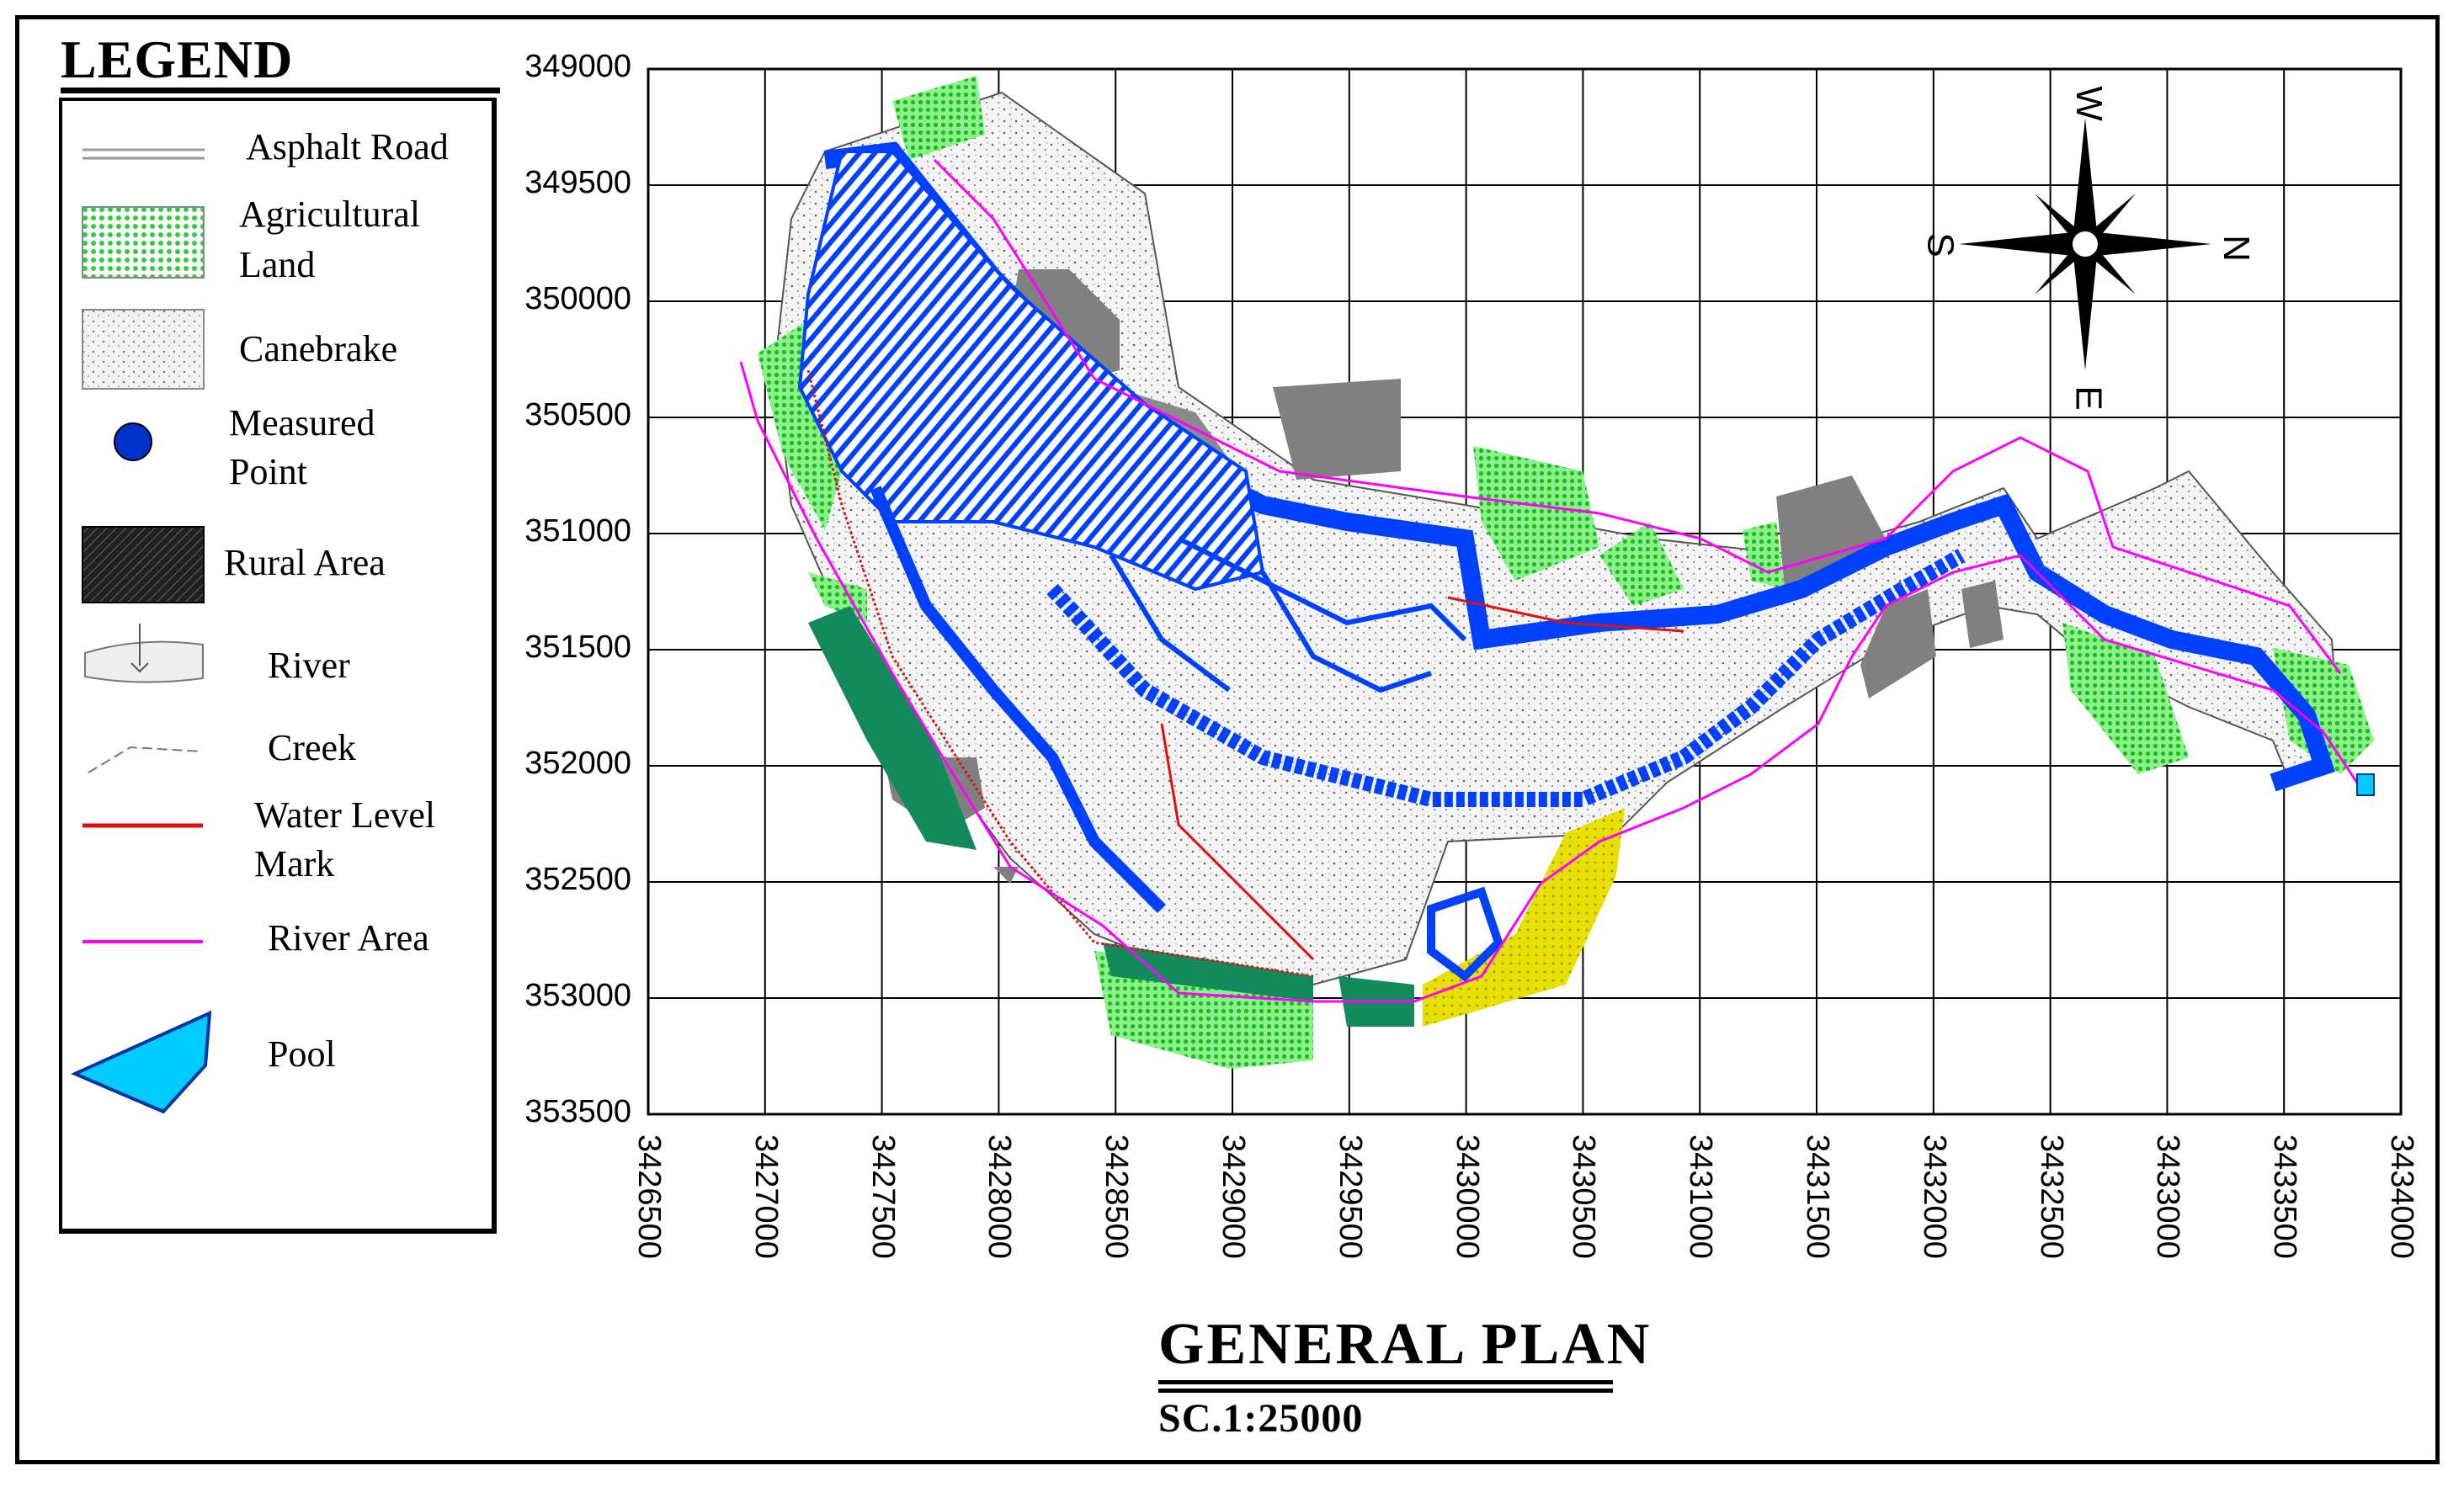  Describe the element at coordinates (2089, 103) in the screenshot. I see `compass-letter-w: W` at that location.